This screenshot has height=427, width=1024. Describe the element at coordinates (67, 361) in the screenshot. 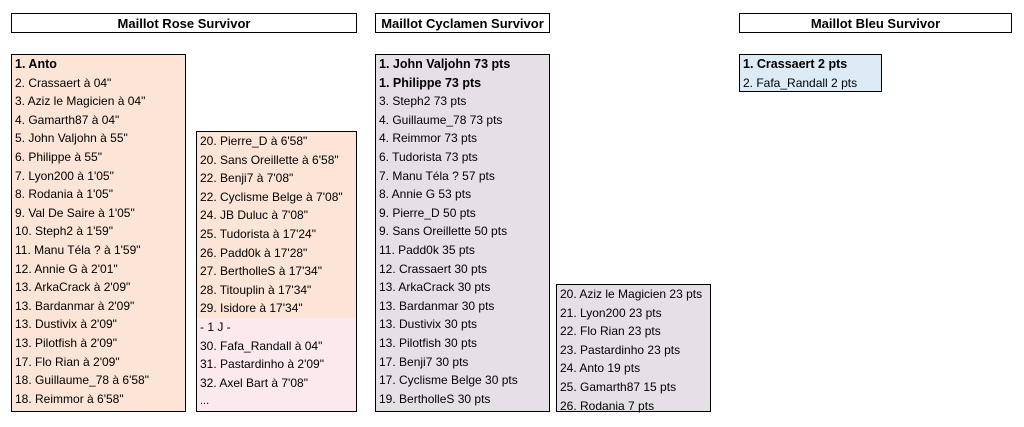

I see `ranking-entry: 17. Flo Rian à 2'09"` at that location.